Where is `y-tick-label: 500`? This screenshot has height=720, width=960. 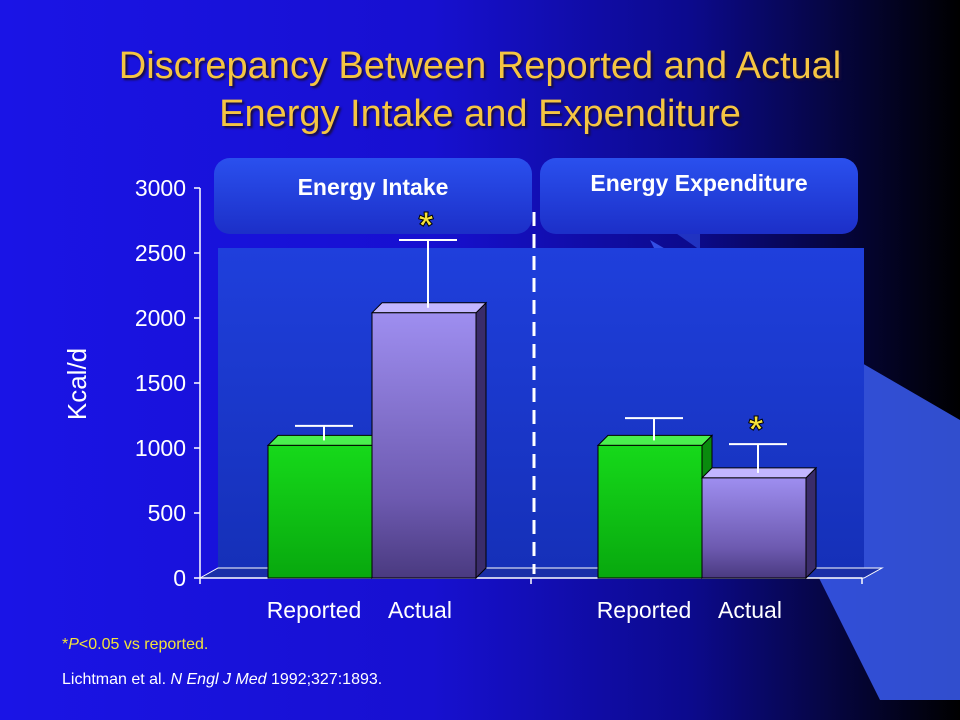
y-tick-label: 500 is located at coordinates (167, 513).